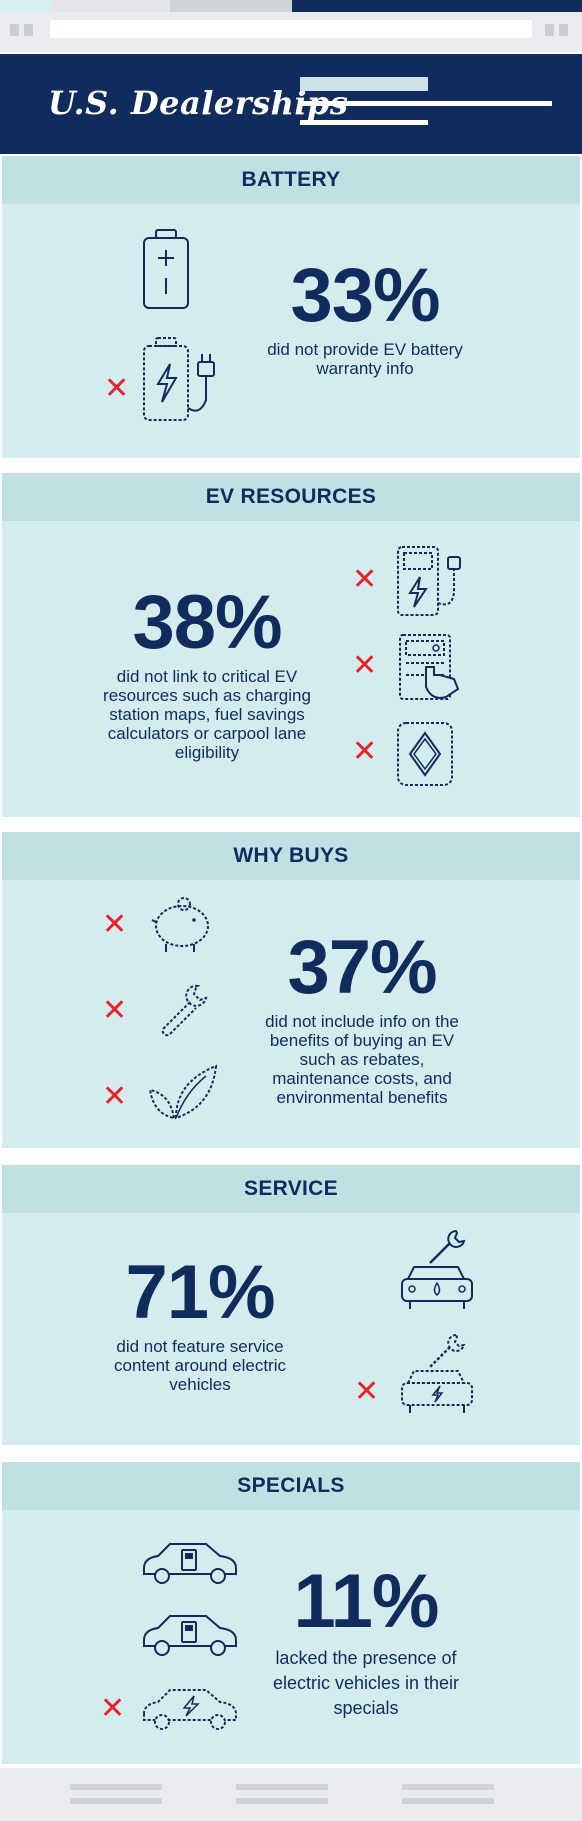  I want to click on battery-charging-plug-icon, so click(188, 380).